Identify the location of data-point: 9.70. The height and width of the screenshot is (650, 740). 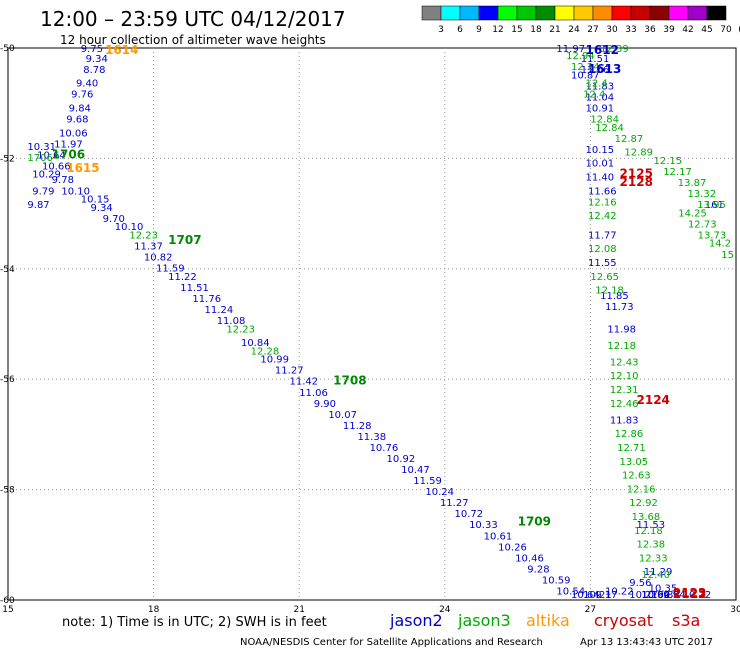
(114, 219).